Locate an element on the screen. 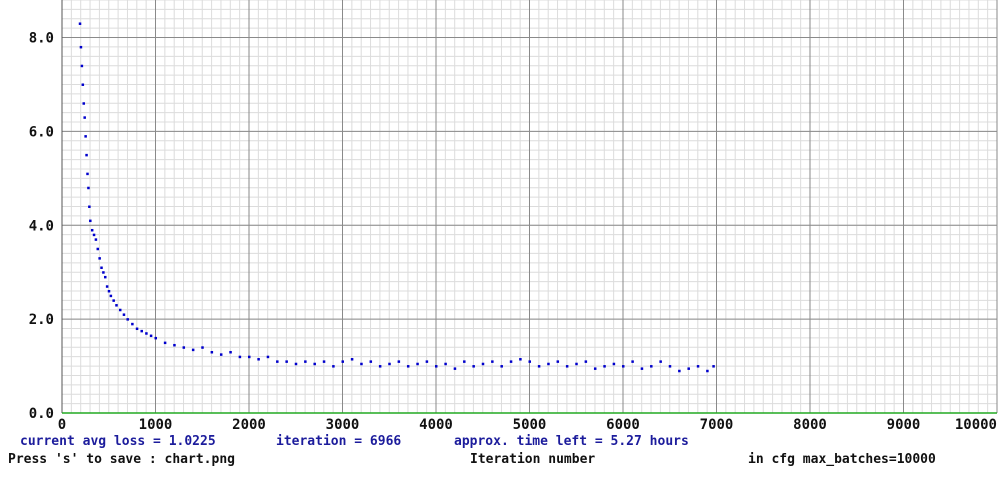  x-tick-label: 0 is located at coordinates (62, 425).